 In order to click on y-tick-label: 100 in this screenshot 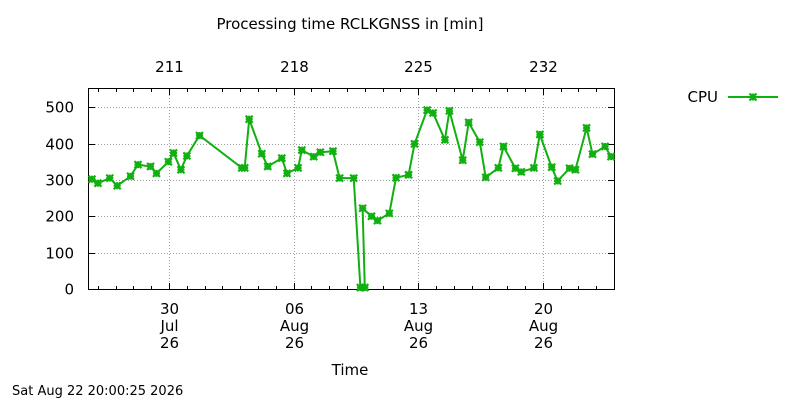, I will do `click(59, 254)`.